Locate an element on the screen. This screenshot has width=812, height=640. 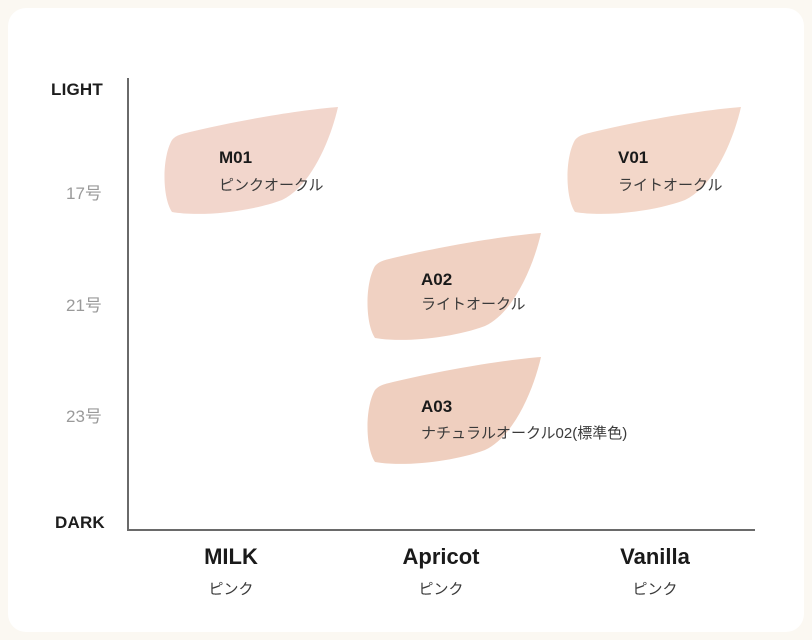
y-tick-label: 17号 is located at coordinates (84, 193).